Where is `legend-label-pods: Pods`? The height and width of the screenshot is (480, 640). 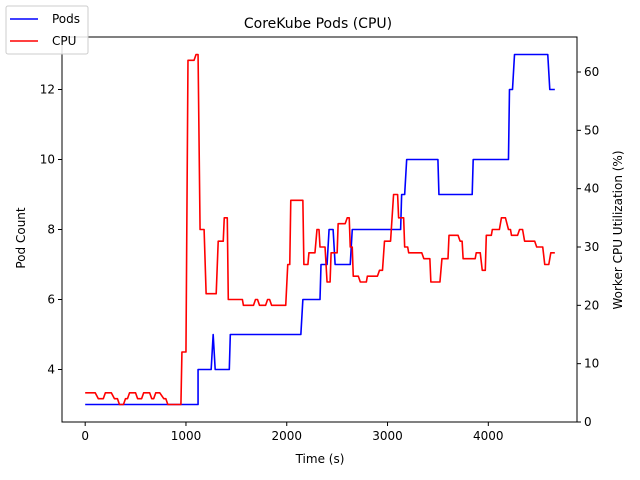 legend-label-pods: Pods is located at coordinates (66, 19).